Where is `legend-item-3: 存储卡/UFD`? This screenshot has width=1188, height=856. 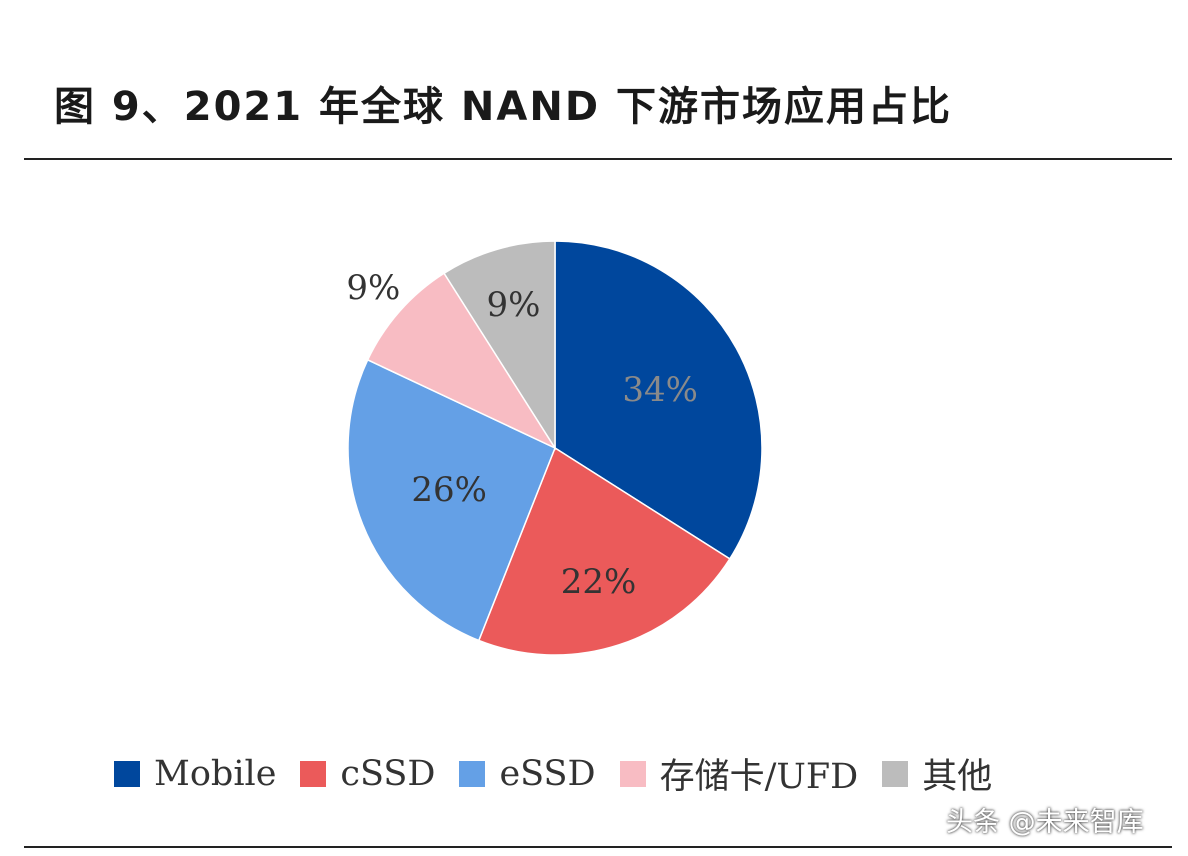
legend-item-3: 存储卡/UFD is located at coordinates (739, 773).